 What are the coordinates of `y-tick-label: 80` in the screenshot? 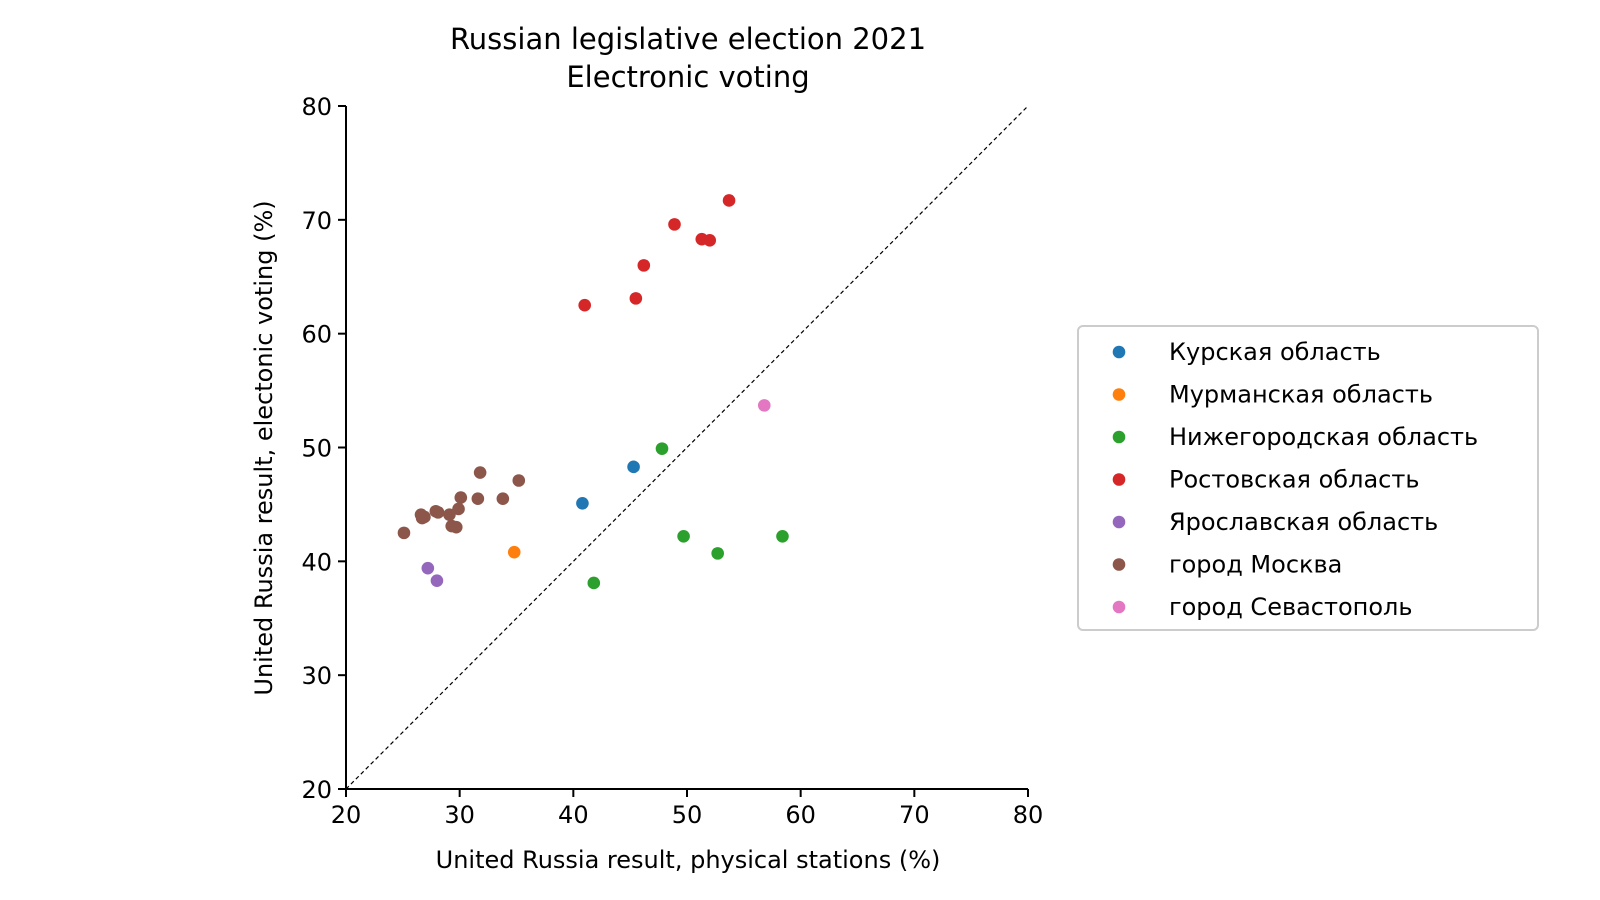 It's located at (316, 107).